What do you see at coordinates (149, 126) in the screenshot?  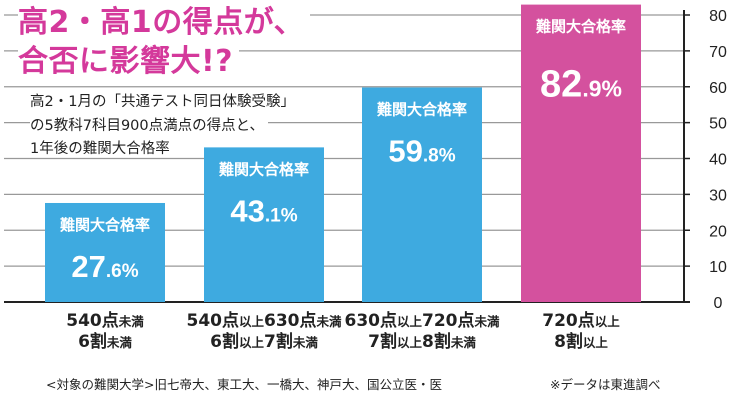 I see `chart-subtitle-line2: の5教科7科目900点満点の得点と、` at bounding box center [149, 126].